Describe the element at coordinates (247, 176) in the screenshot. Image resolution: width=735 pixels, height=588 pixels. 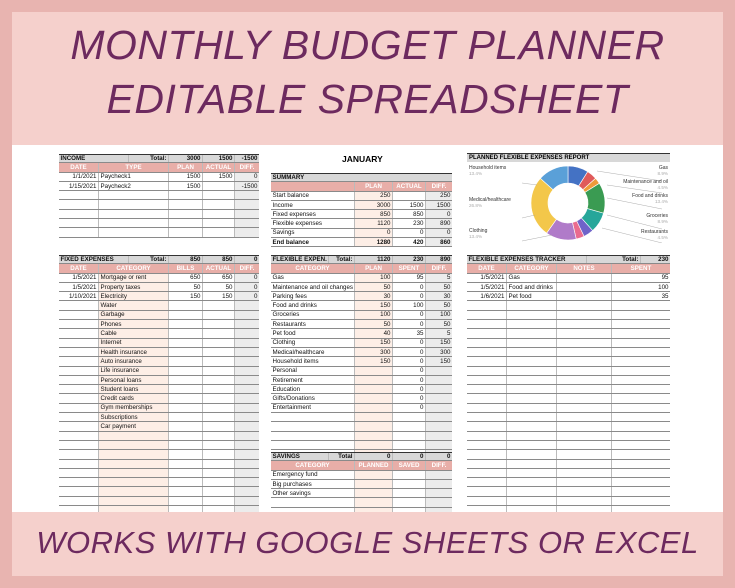
I see `income-cell: 0` at that location.